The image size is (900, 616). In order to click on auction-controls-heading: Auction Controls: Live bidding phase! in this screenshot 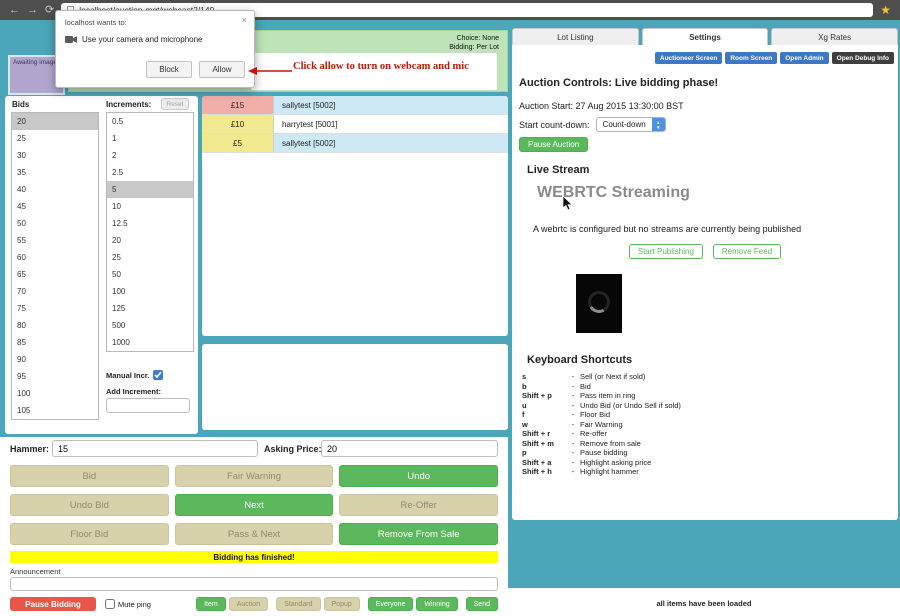, I will do `click(619, 83)`.